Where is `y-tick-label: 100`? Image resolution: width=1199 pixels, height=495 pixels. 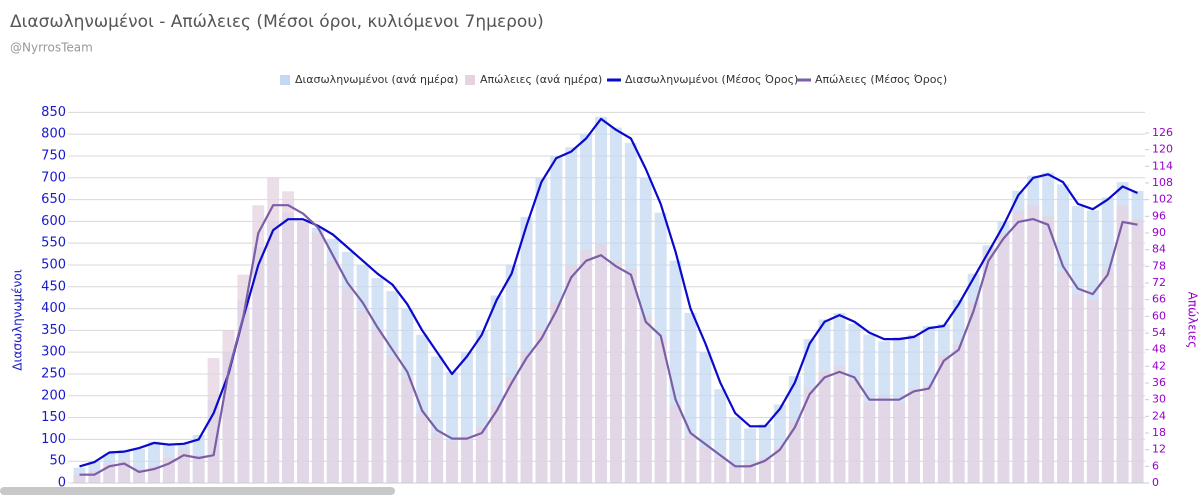
y-tick-label: 100 is located at coordinates (53, 439).